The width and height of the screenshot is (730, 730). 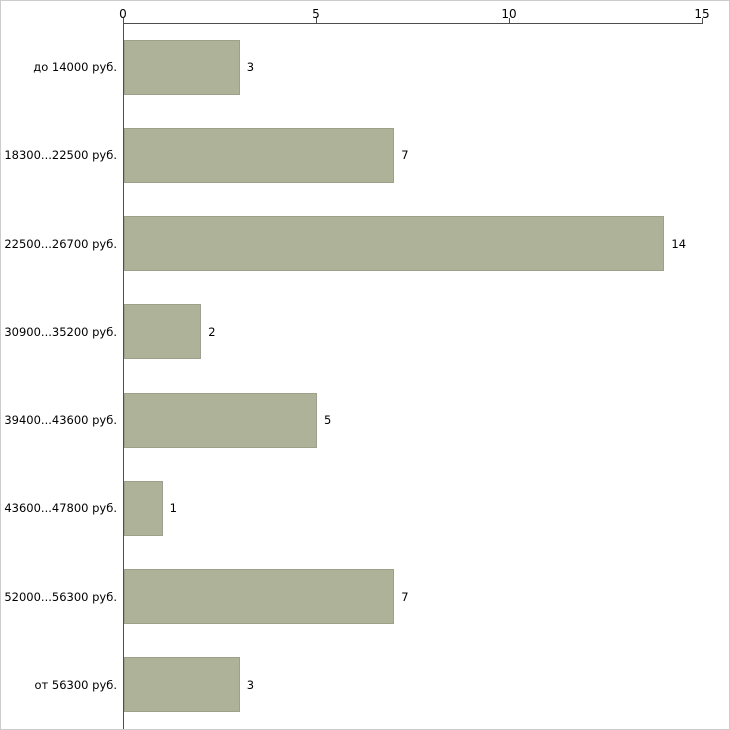 I want to click on x-axis-tick-label: 10, so click(x=509, y=14).